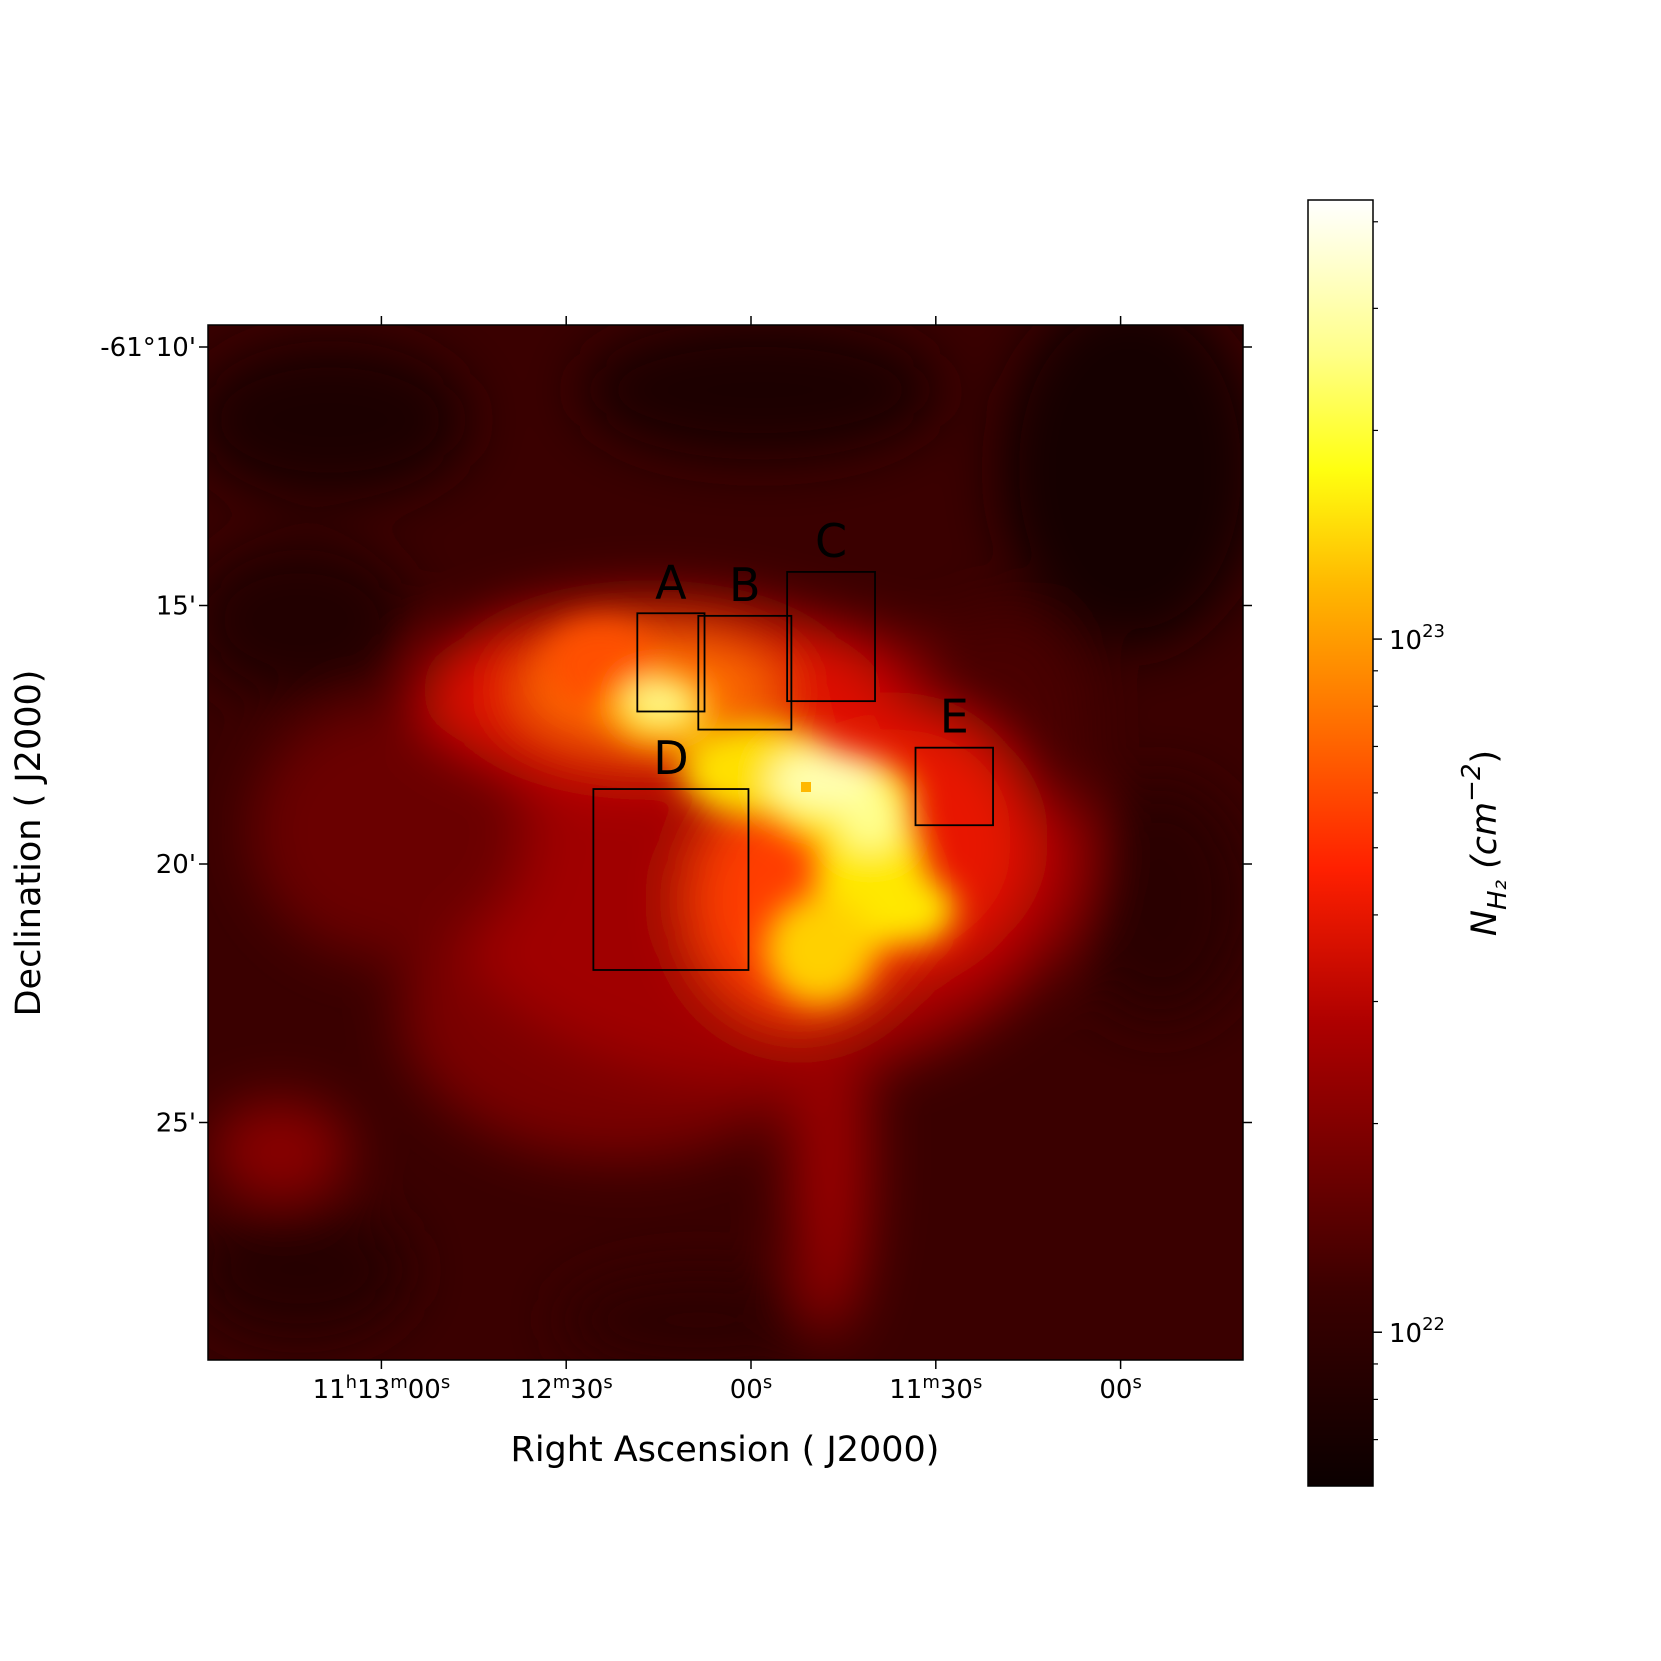 The width and height of the screenshot is (1661, 1661). I want to click on colorbar-gradient, so click(1340, 843).